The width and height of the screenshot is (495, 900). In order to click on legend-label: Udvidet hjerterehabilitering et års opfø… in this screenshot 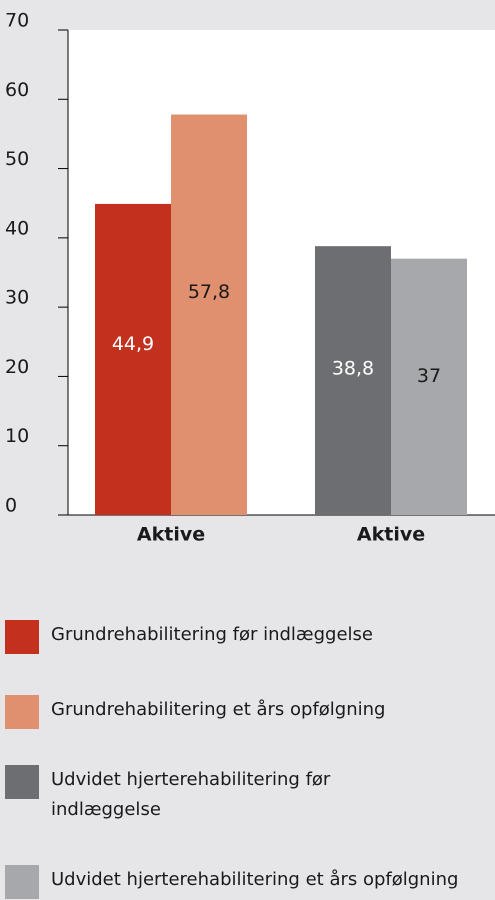, I will do `click(255, 879)`.